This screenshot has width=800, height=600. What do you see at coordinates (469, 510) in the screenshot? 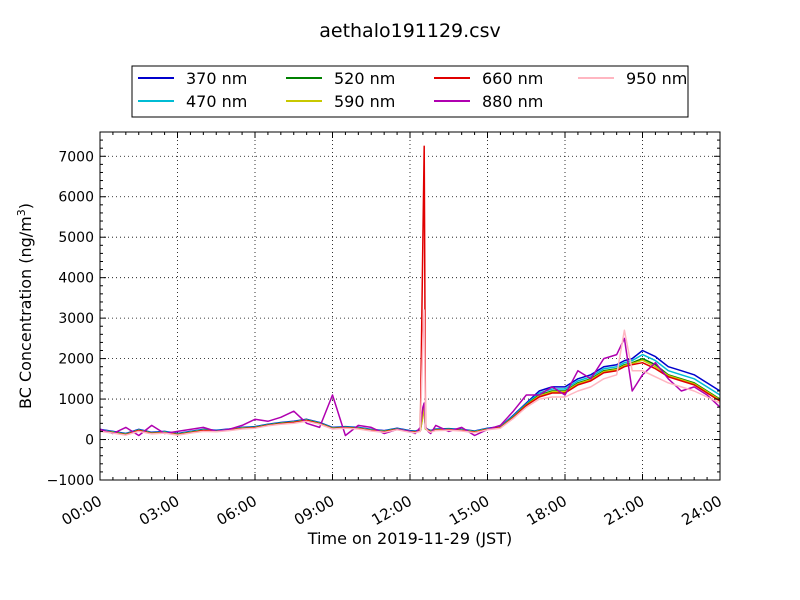
I see `x-tick-label: 15:00` at bounding box center [469, 510].